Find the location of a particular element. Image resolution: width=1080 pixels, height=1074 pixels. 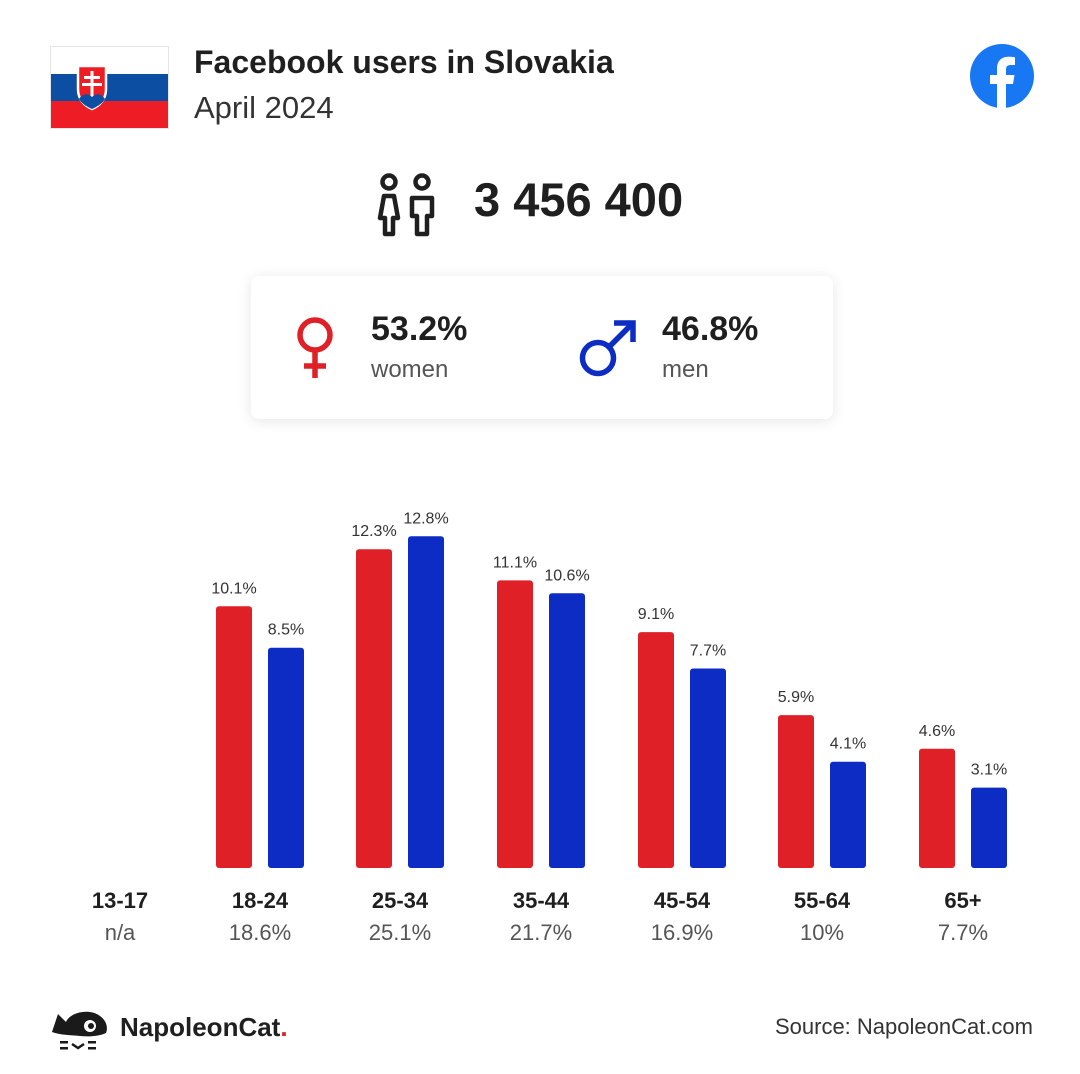

bar-men-65+ is located at coordinates (989, 827).